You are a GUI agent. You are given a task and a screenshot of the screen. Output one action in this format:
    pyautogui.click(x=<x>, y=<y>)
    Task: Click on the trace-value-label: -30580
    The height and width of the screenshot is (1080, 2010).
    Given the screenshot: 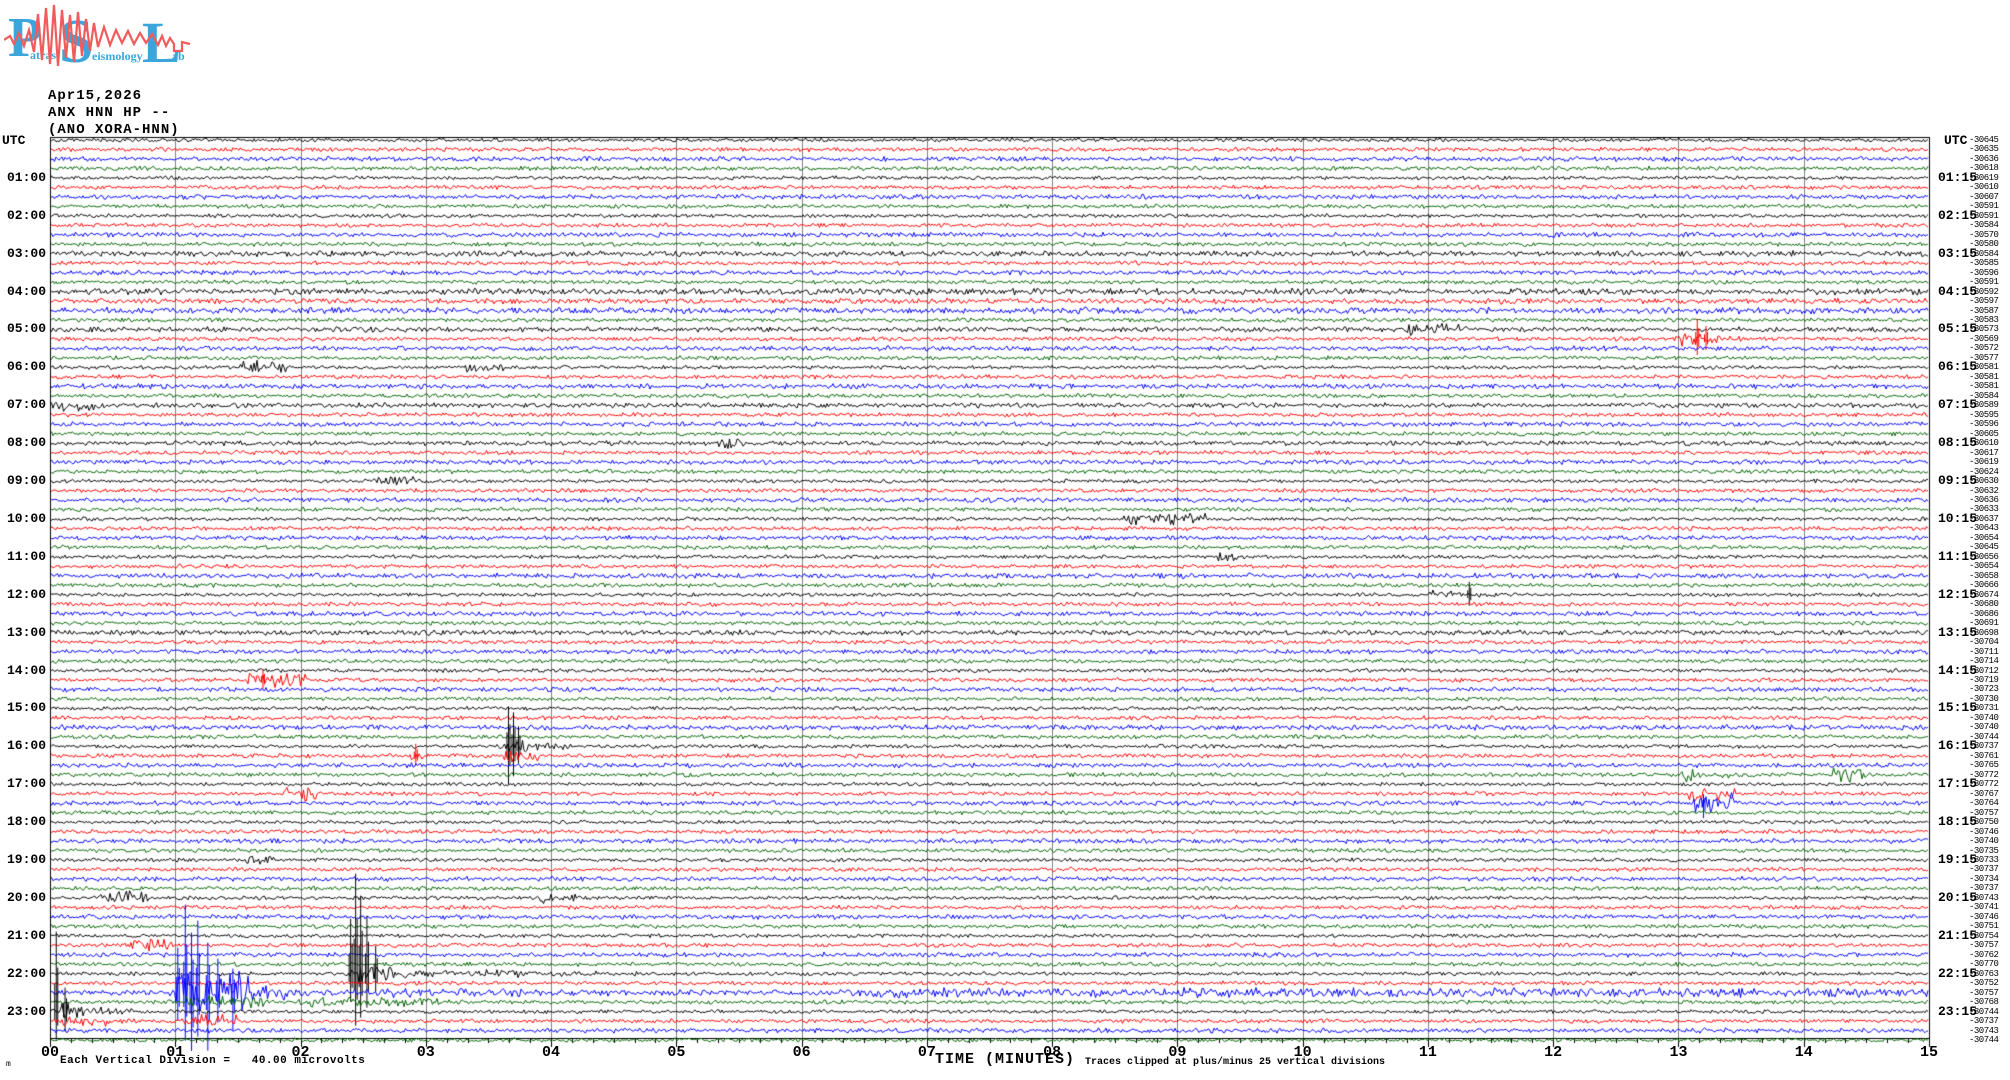 What is the action you would take?
    pyautogui.click(x=1984, y=244)
    